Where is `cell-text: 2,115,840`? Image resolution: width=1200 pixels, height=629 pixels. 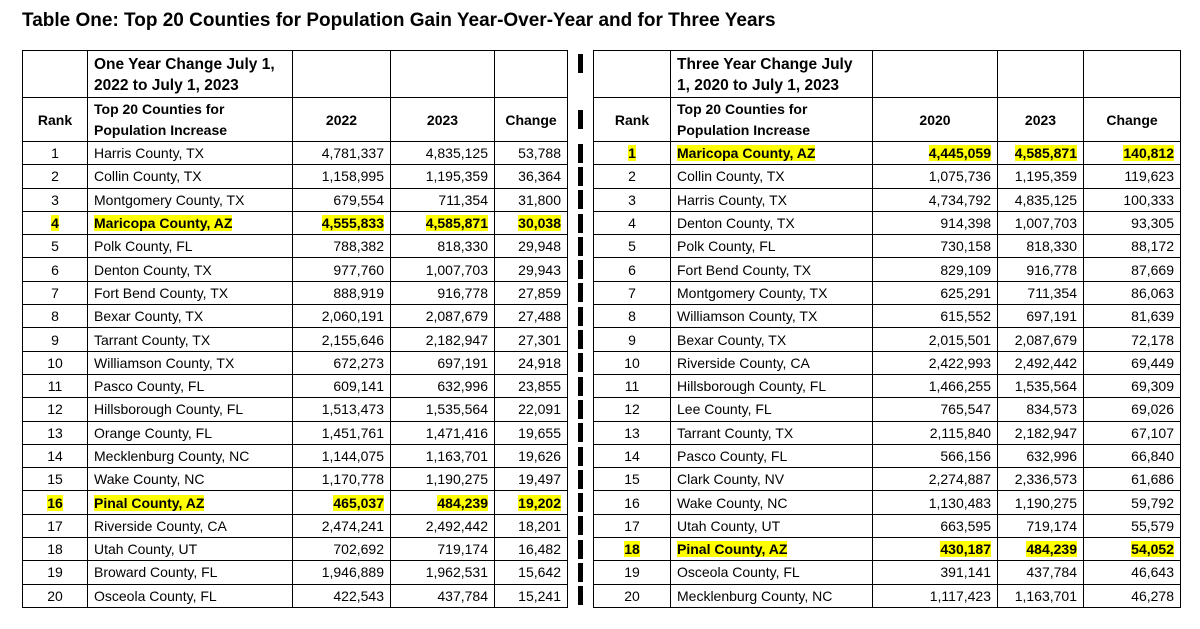 cell-text: 2,115,840 is located at coordinates (960, 432).